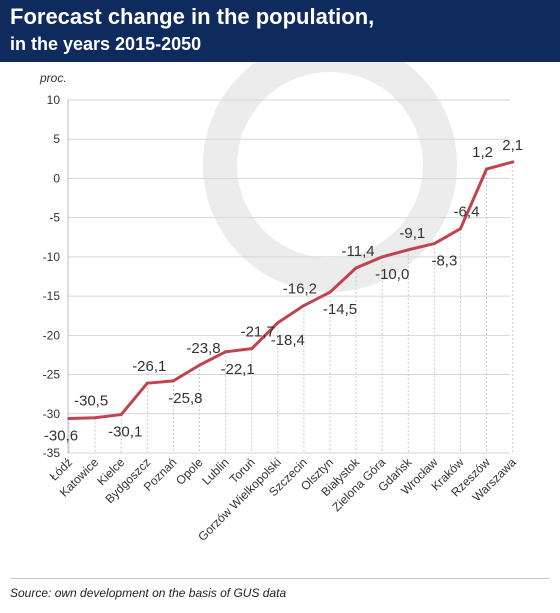  What do you see at coordinates (52, 453) in the screenshot?
I see `y-tick-label: -35` at bounding box center [52, 453].